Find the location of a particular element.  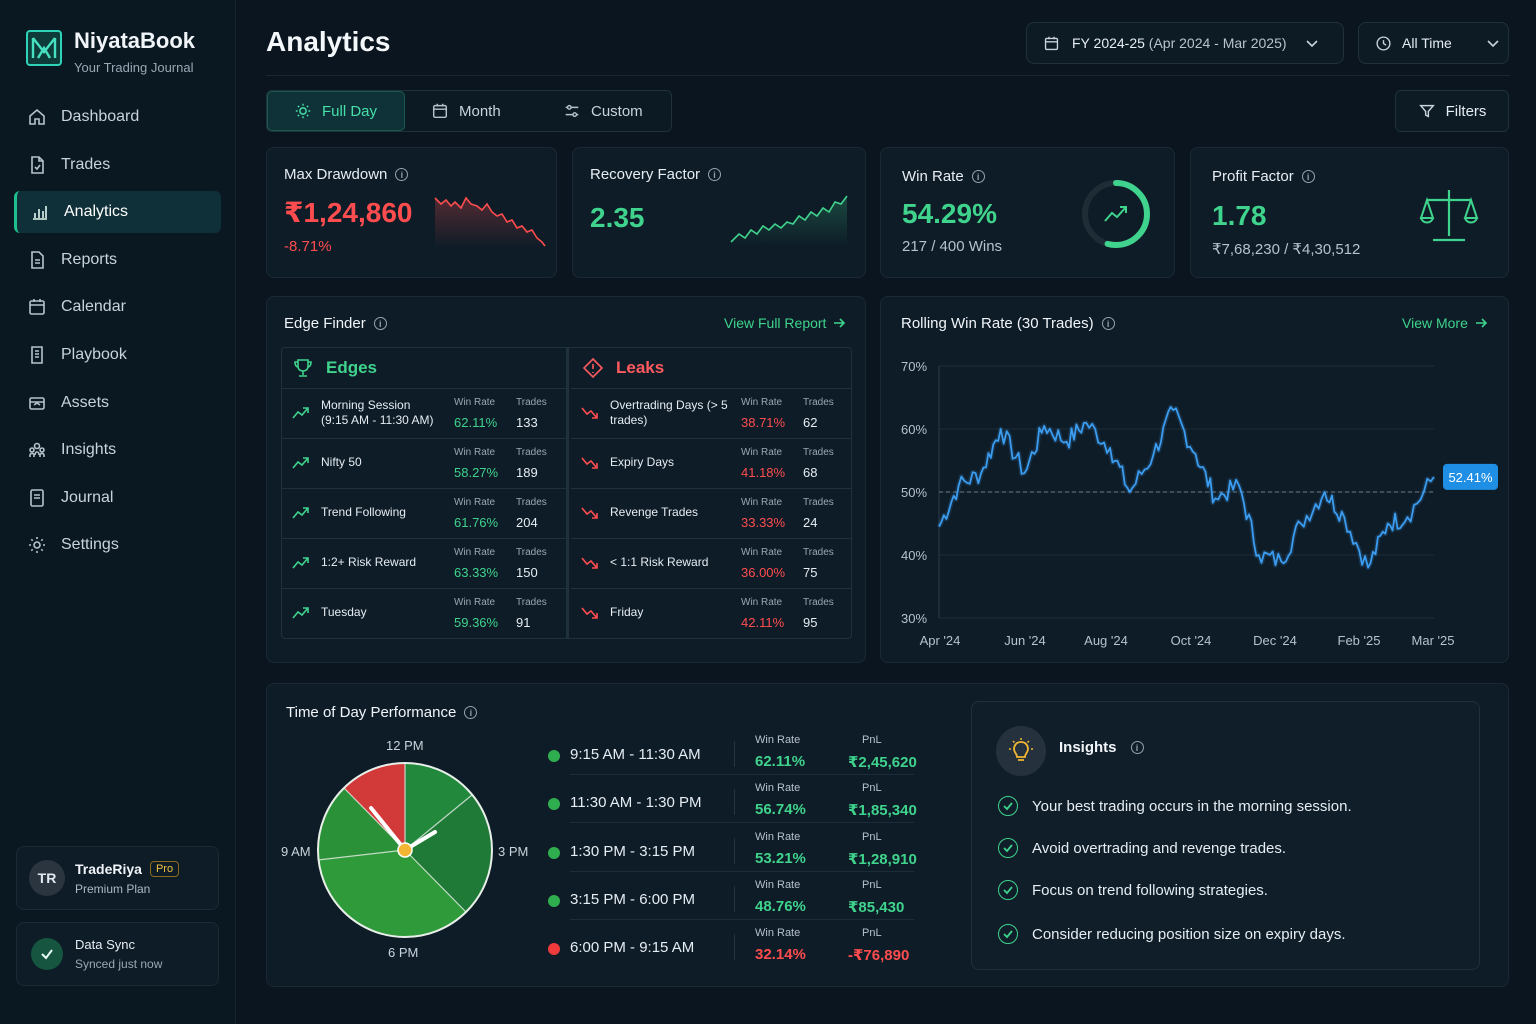

link-label: View More is located at coordinates (1435, 323).